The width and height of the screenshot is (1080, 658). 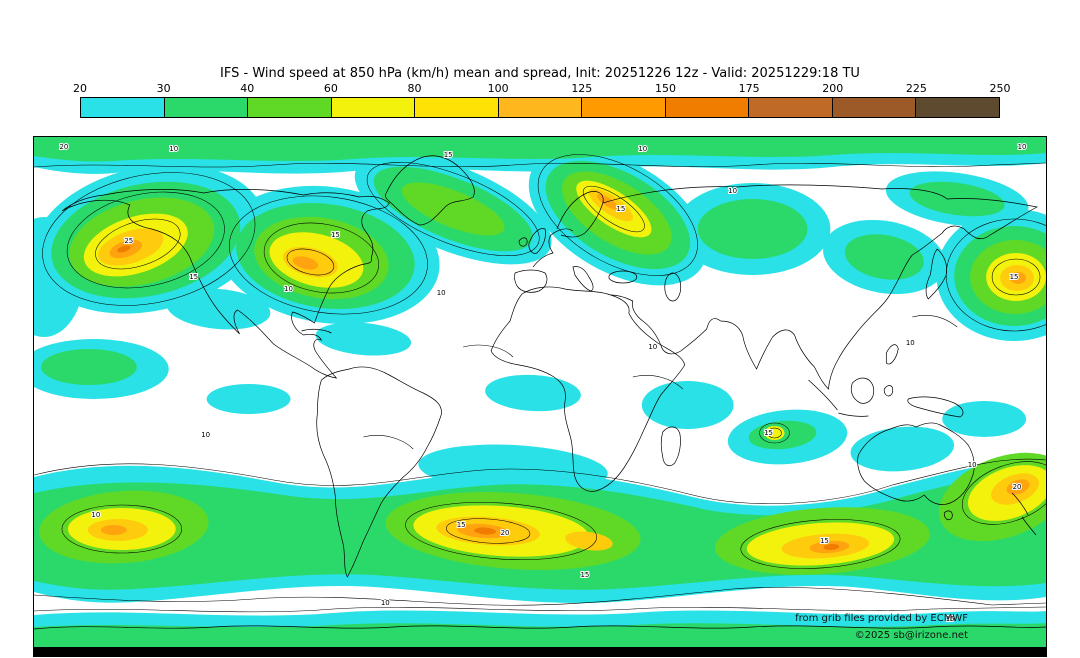 What do you see at coordinates (247, 88) in the screenshot?
I see `colorbar-tick-label: 40` at bounding box center [247, 88].